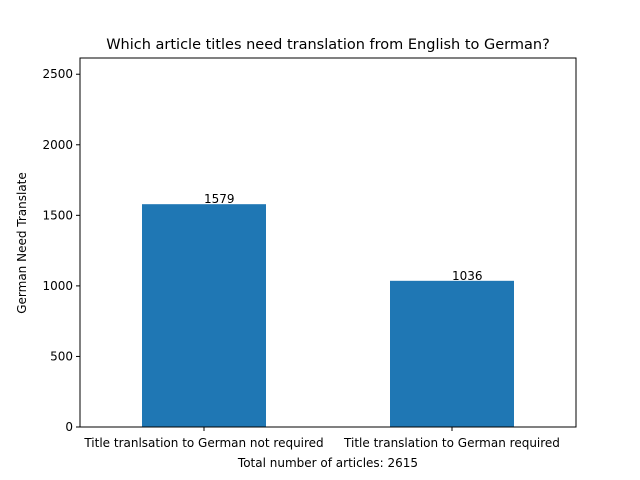  I want to click on data-label-2: 1036, so click(467, 276).